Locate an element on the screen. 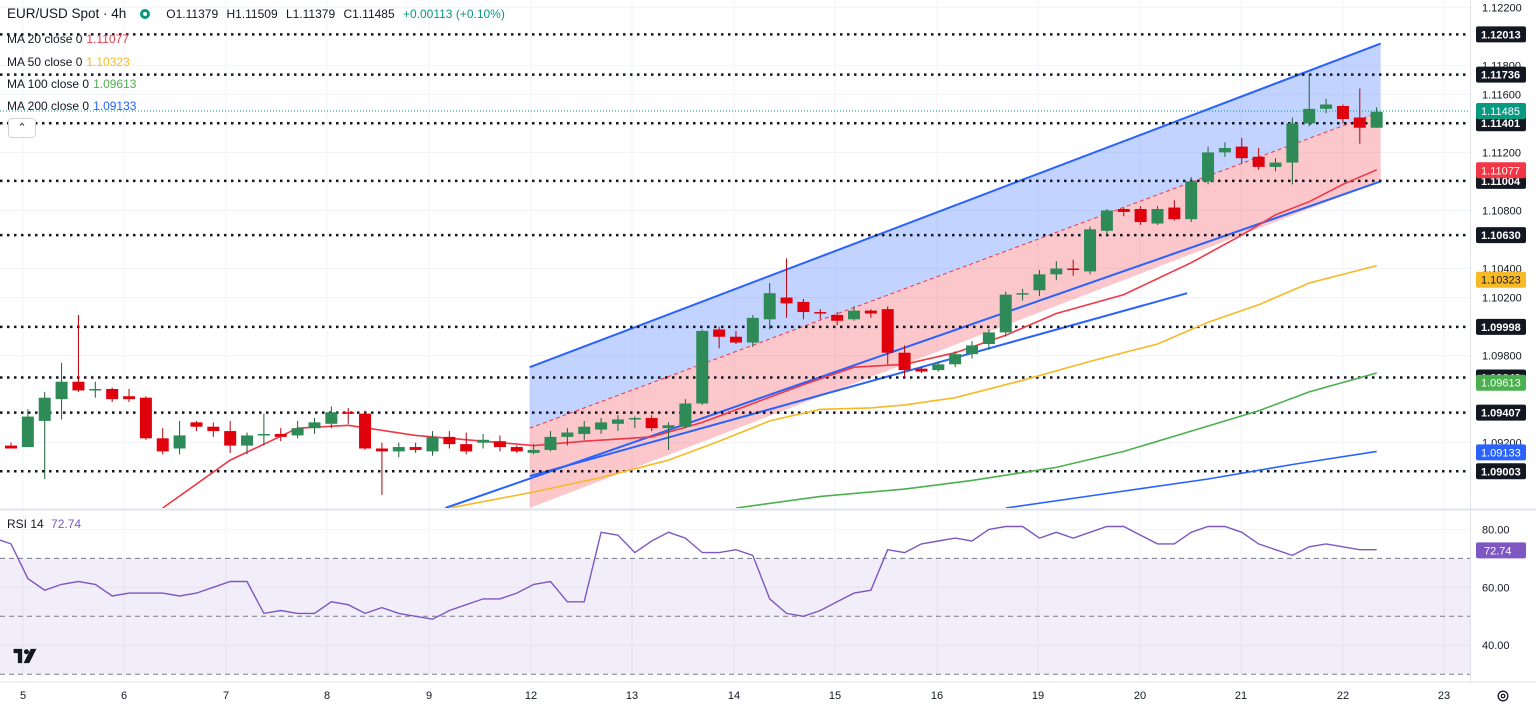  rsi-line is located at coordinates (688, 572).